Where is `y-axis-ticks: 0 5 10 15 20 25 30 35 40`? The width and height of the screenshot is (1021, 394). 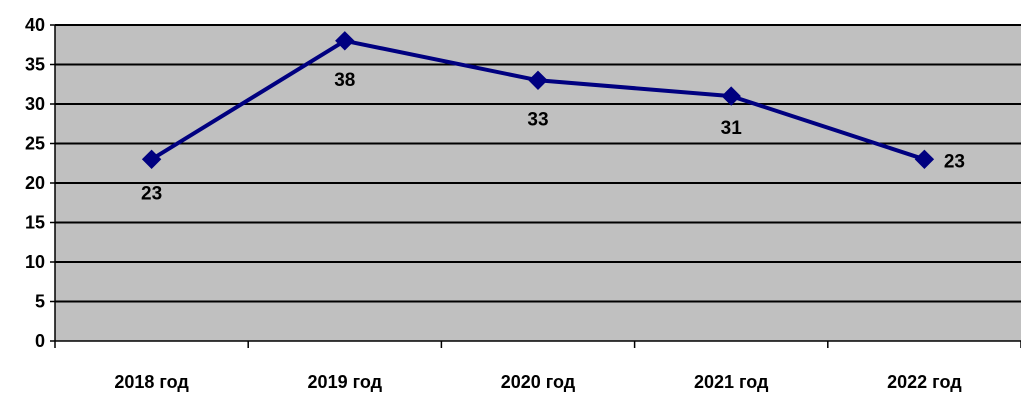 y-axis-ticks: 0 5 10 15 20 25 30 35 40 is located at coordinates (40, 183).